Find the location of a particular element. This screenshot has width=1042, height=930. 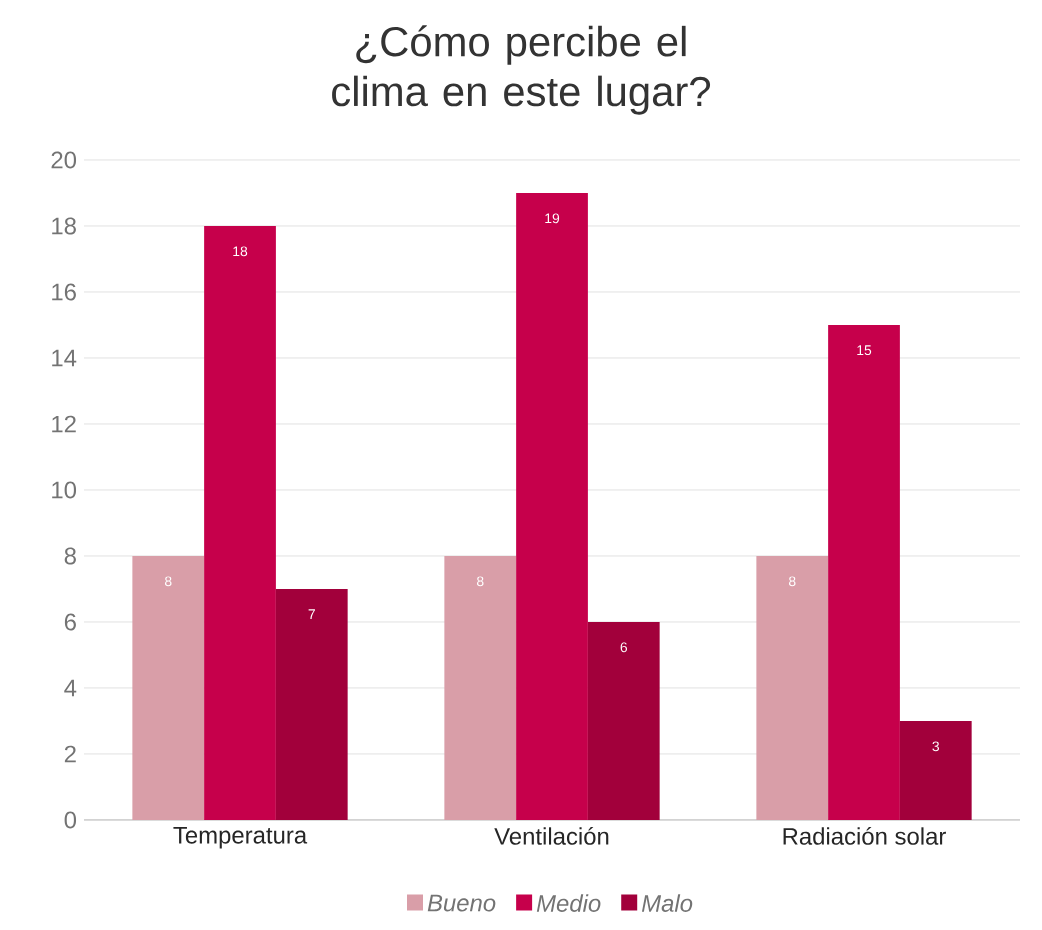

y-tick-label: 20 is located at coordinates (64, 160).